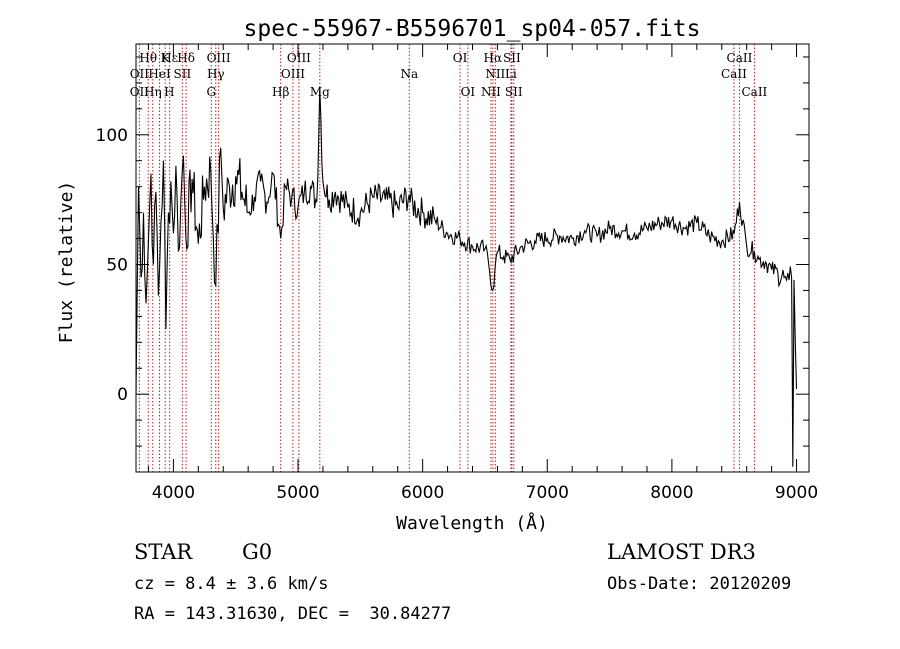 This screenshot has width=900, height=649. What do you see at coordinates (297, 493) in the screenshot?
I see `x-tick-label: 5000` at bounding box center [297, 493].